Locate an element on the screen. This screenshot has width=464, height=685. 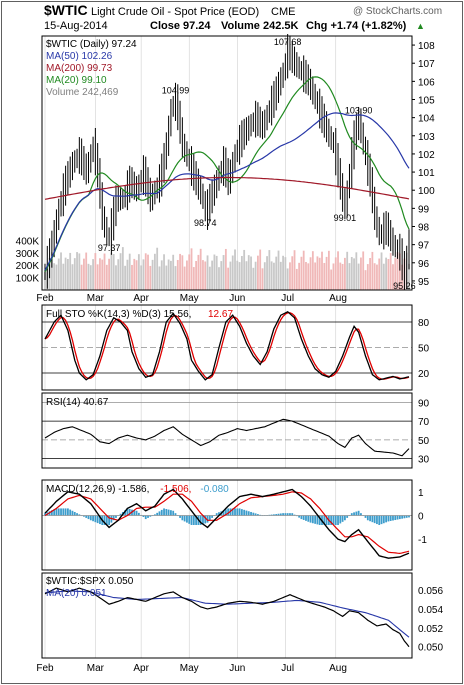
price-tick-label: 106 is located at coordinates (426, 82).